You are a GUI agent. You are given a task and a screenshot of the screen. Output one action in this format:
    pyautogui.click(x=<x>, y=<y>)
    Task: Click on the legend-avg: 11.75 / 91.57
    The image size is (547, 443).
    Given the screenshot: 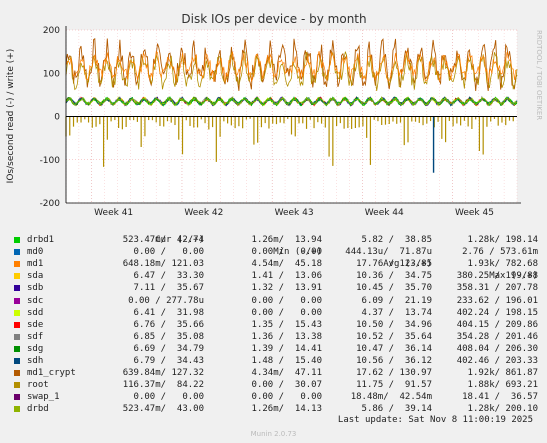 What is the action you would take?
    pyautogui.click(x=394, y=385)
    